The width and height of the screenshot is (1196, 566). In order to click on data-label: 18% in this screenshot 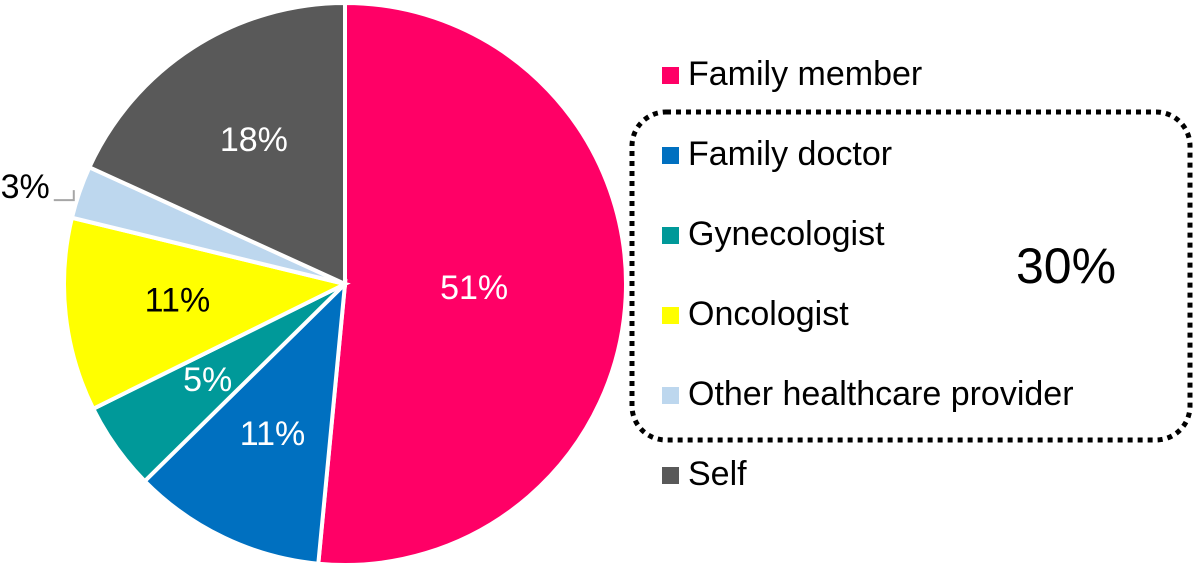, I will do `click(254, 140)`.